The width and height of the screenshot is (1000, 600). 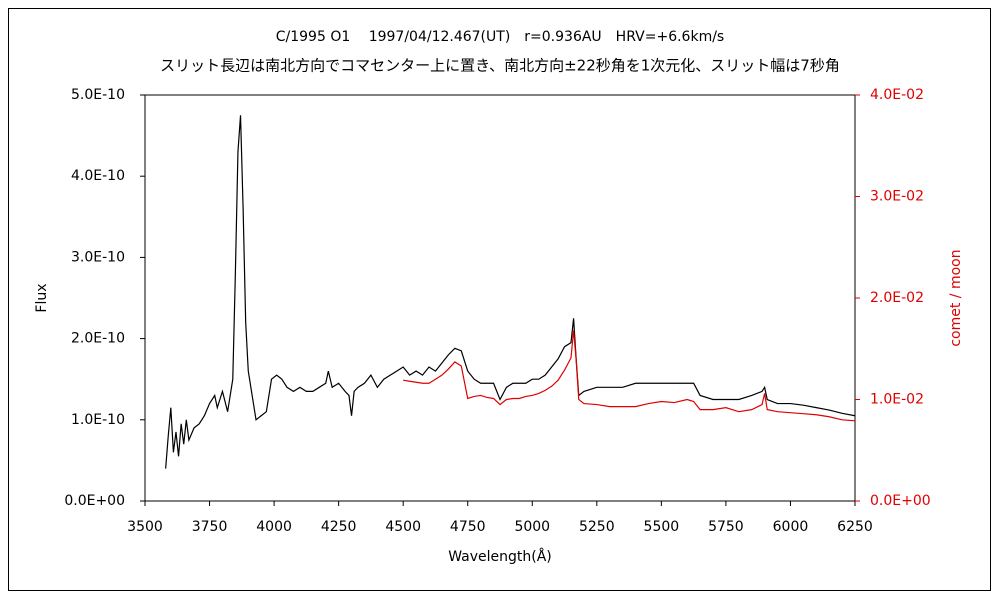 What do you see at coordinates (897, 298) in the screenshot?
I see `y2-tick-label: 2.0E-02` at bounding box center [897, 298].